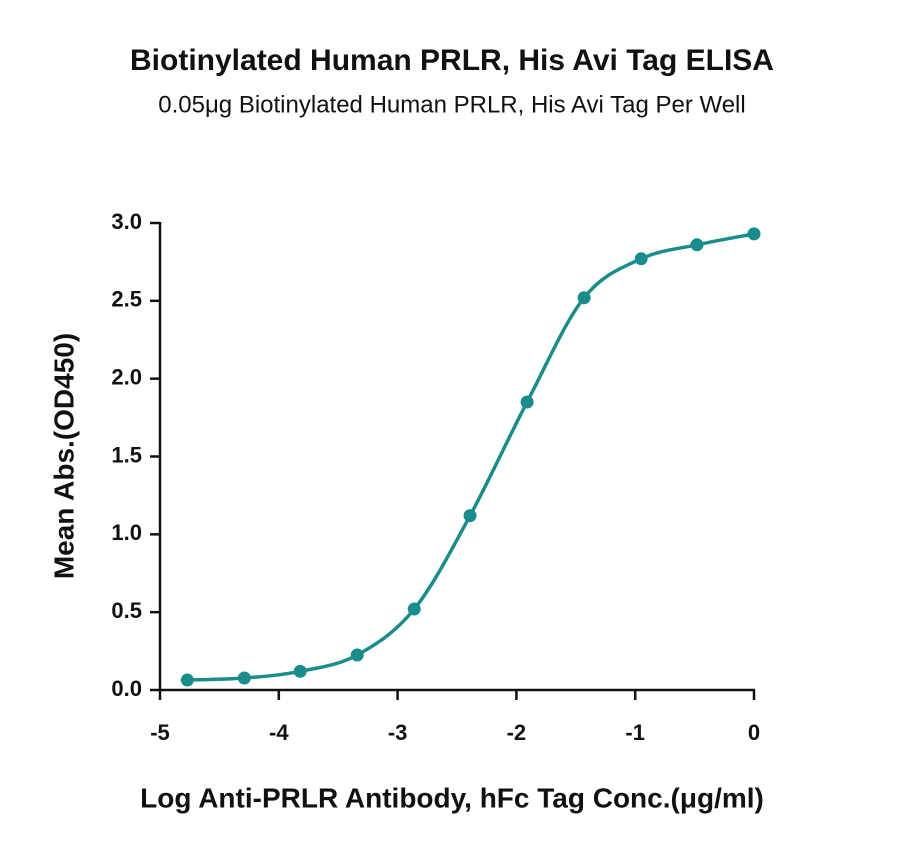 The height and width of the screenshot is (844, 900). What do you see at coordinates (635, 732) in the screenshot?
I see `x-tick-label: -1` at bounding box center [635, 732].